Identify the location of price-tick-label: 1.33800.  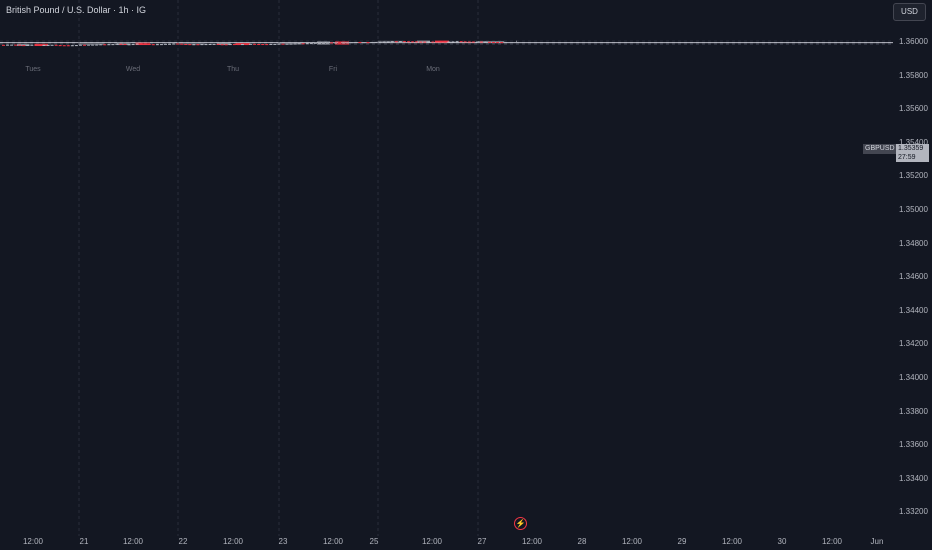
(913, 411).